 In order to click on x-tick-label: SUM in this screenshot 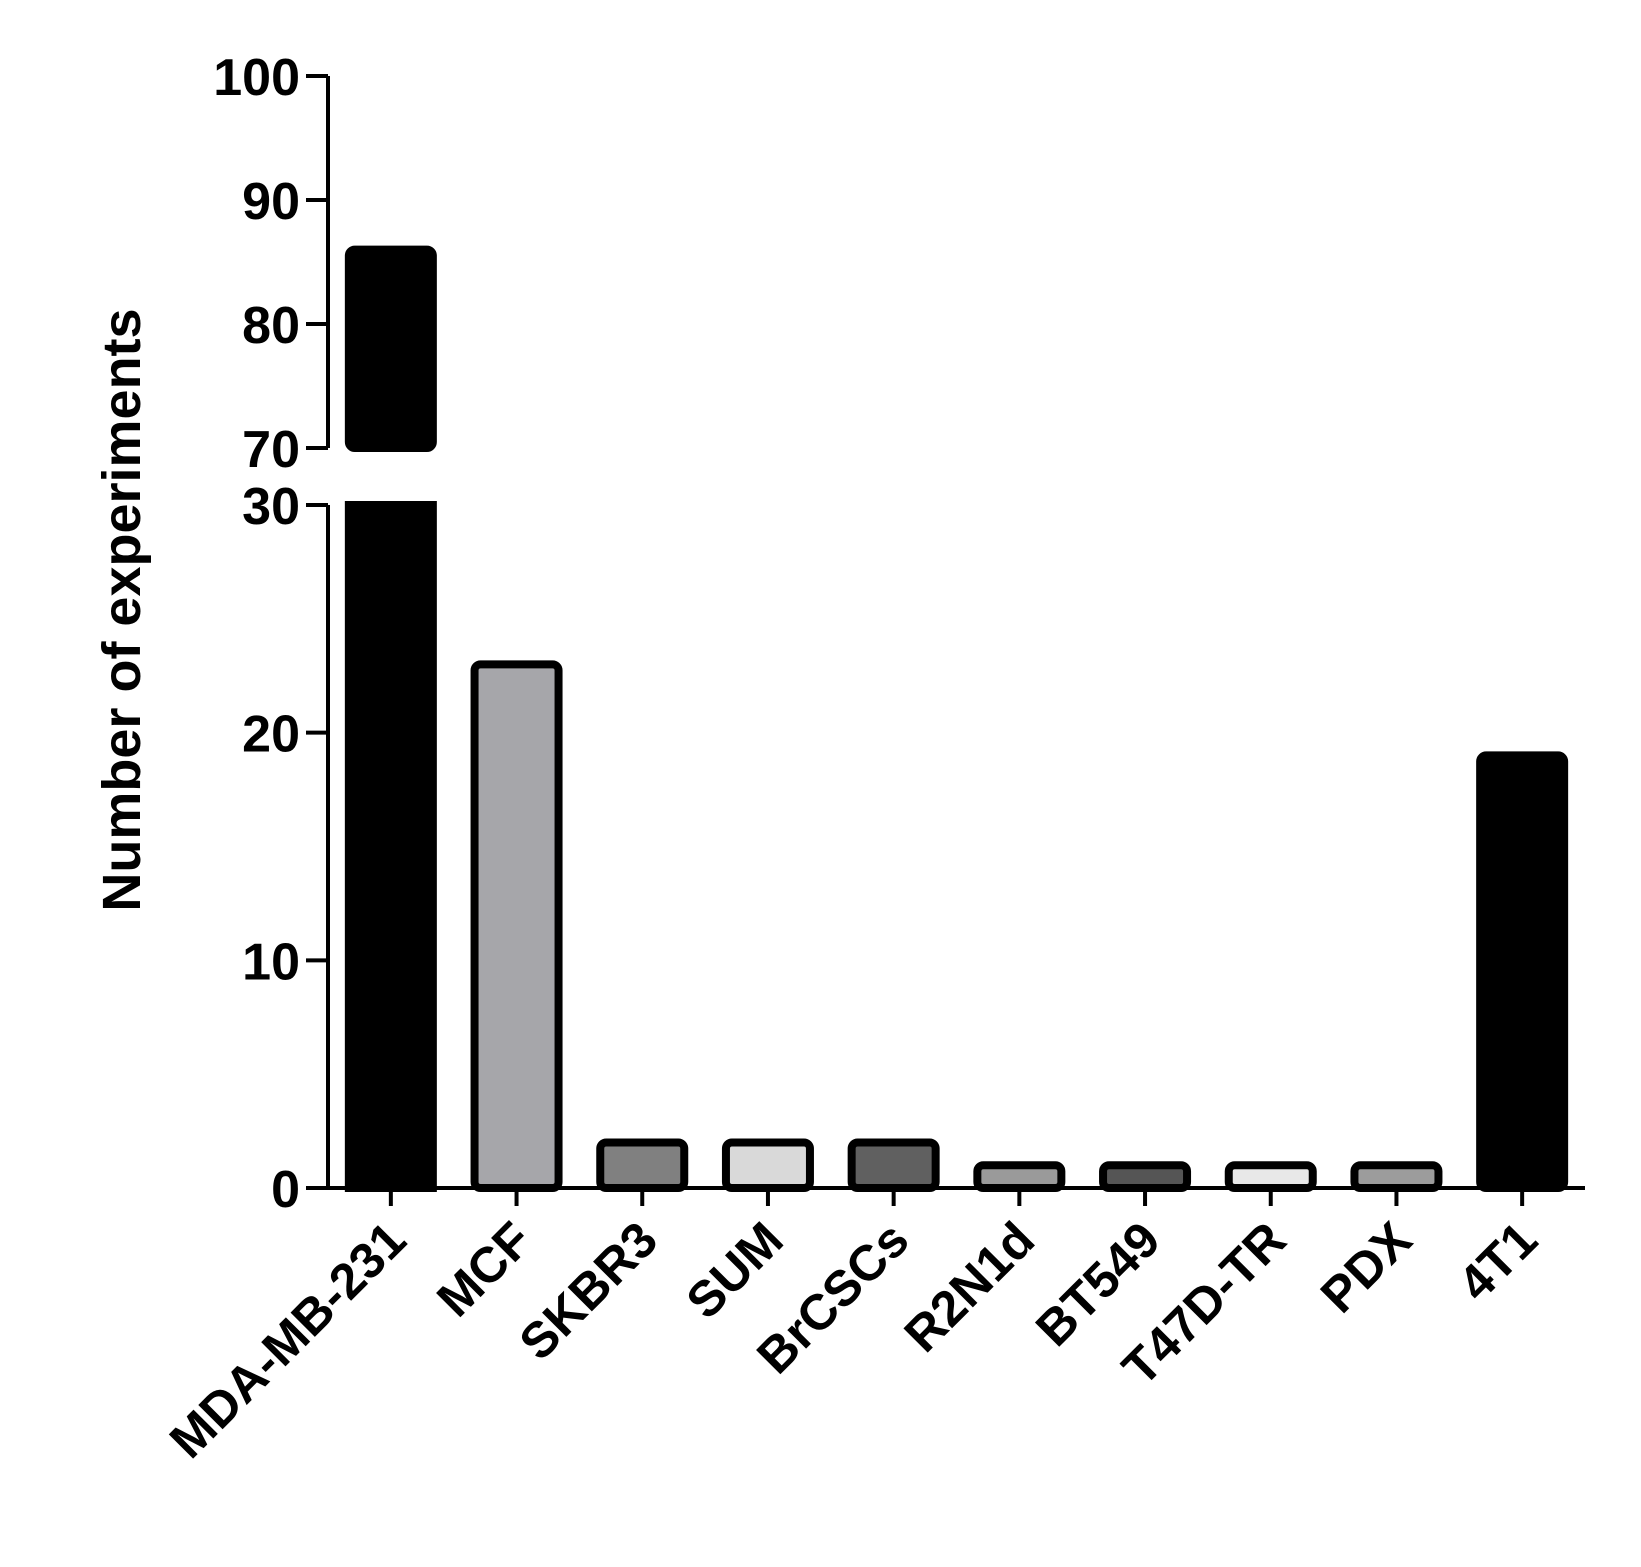, I will do `click(735, 1270)`.